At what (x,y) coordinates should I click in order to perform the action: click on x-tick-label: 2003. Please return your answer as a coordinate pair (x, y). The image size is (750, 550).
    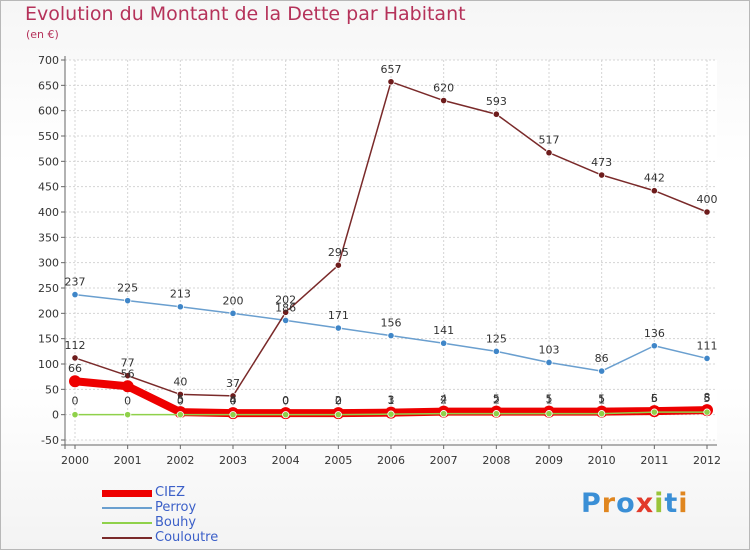
    Looking at the image, I should click on (233, 460).